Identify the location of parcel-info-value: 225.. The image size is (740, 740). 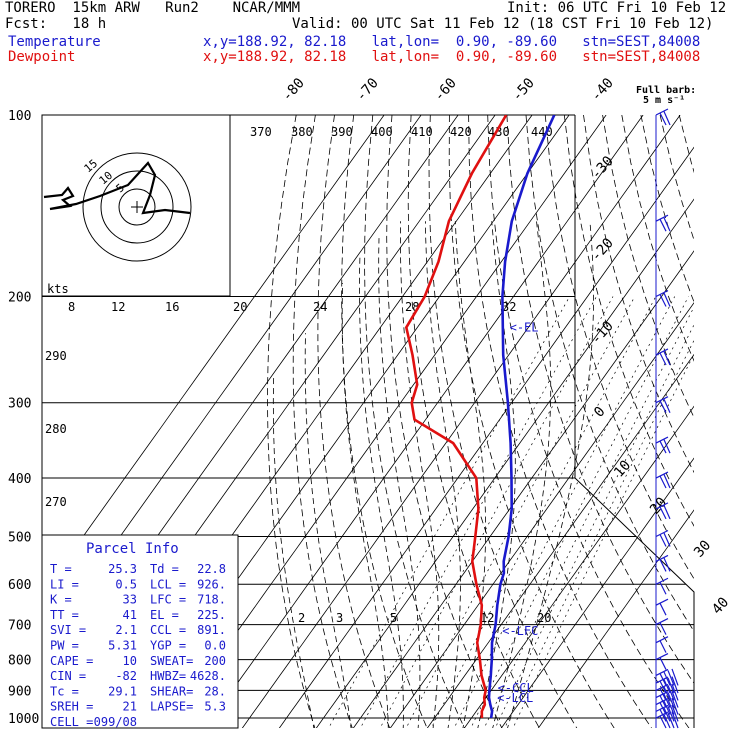
(211, 615).